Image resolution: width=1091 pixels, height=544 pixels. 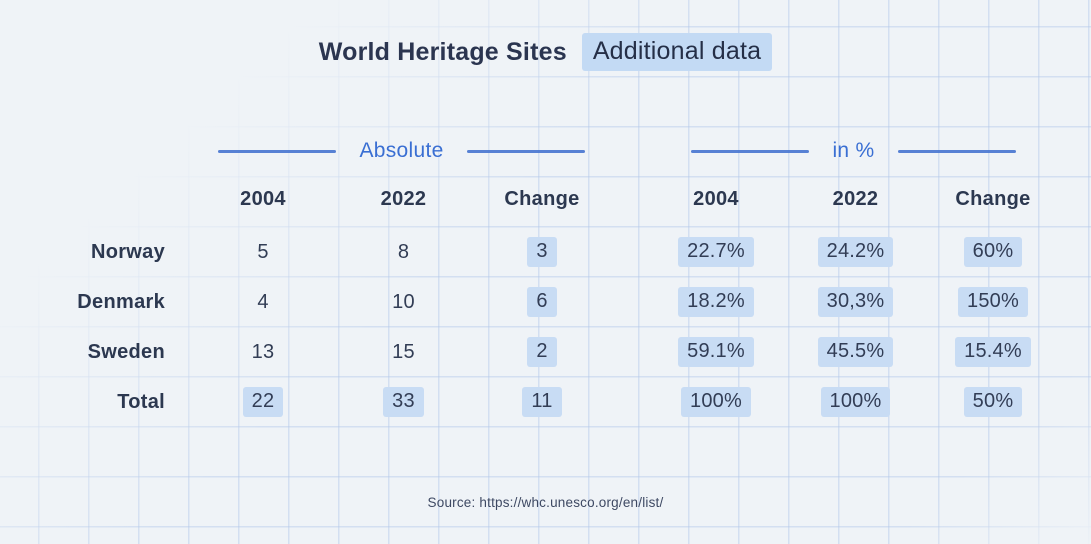 What do you see at coordinates (855, 199) in the screenshot?
I see `column-header-pct-2022: 2022` at bounding box center [855, 199].